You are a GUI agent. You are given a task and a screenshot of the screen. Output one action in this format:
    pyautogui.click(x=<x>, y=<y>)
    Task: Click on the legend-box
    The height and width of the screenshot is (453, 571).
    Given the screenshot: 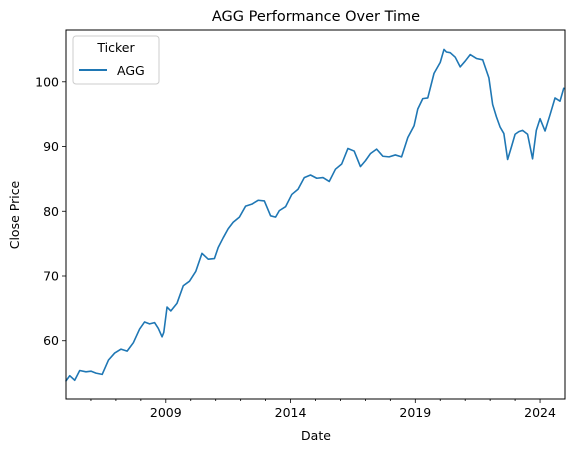 What is the action you would take?
    pyautogui.click(x=116, y=60)
    